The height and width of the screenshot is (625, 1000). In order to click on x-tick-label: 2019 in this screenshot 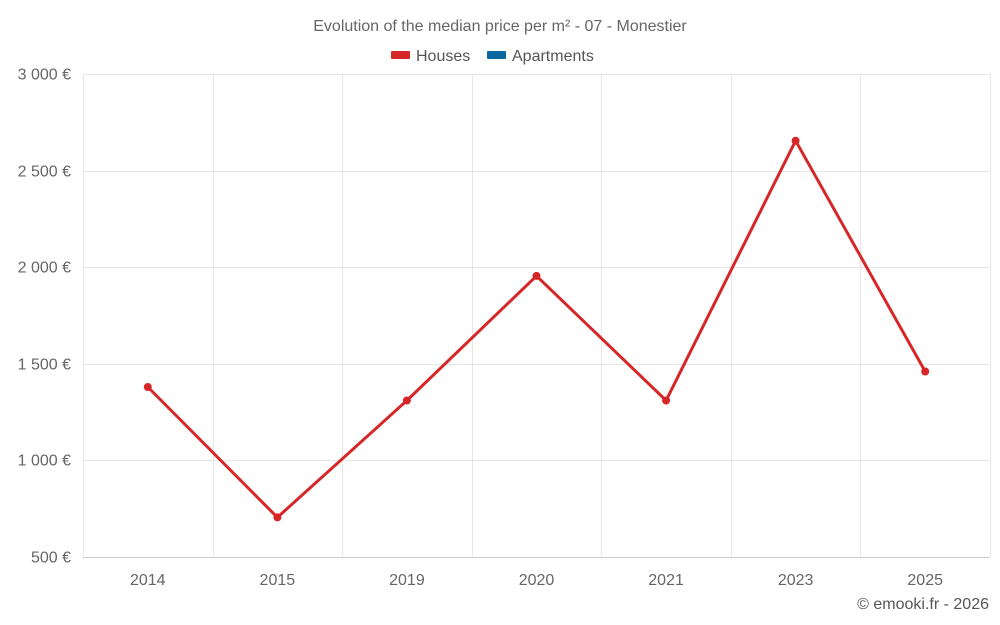, I will do `click(407, 580)`.